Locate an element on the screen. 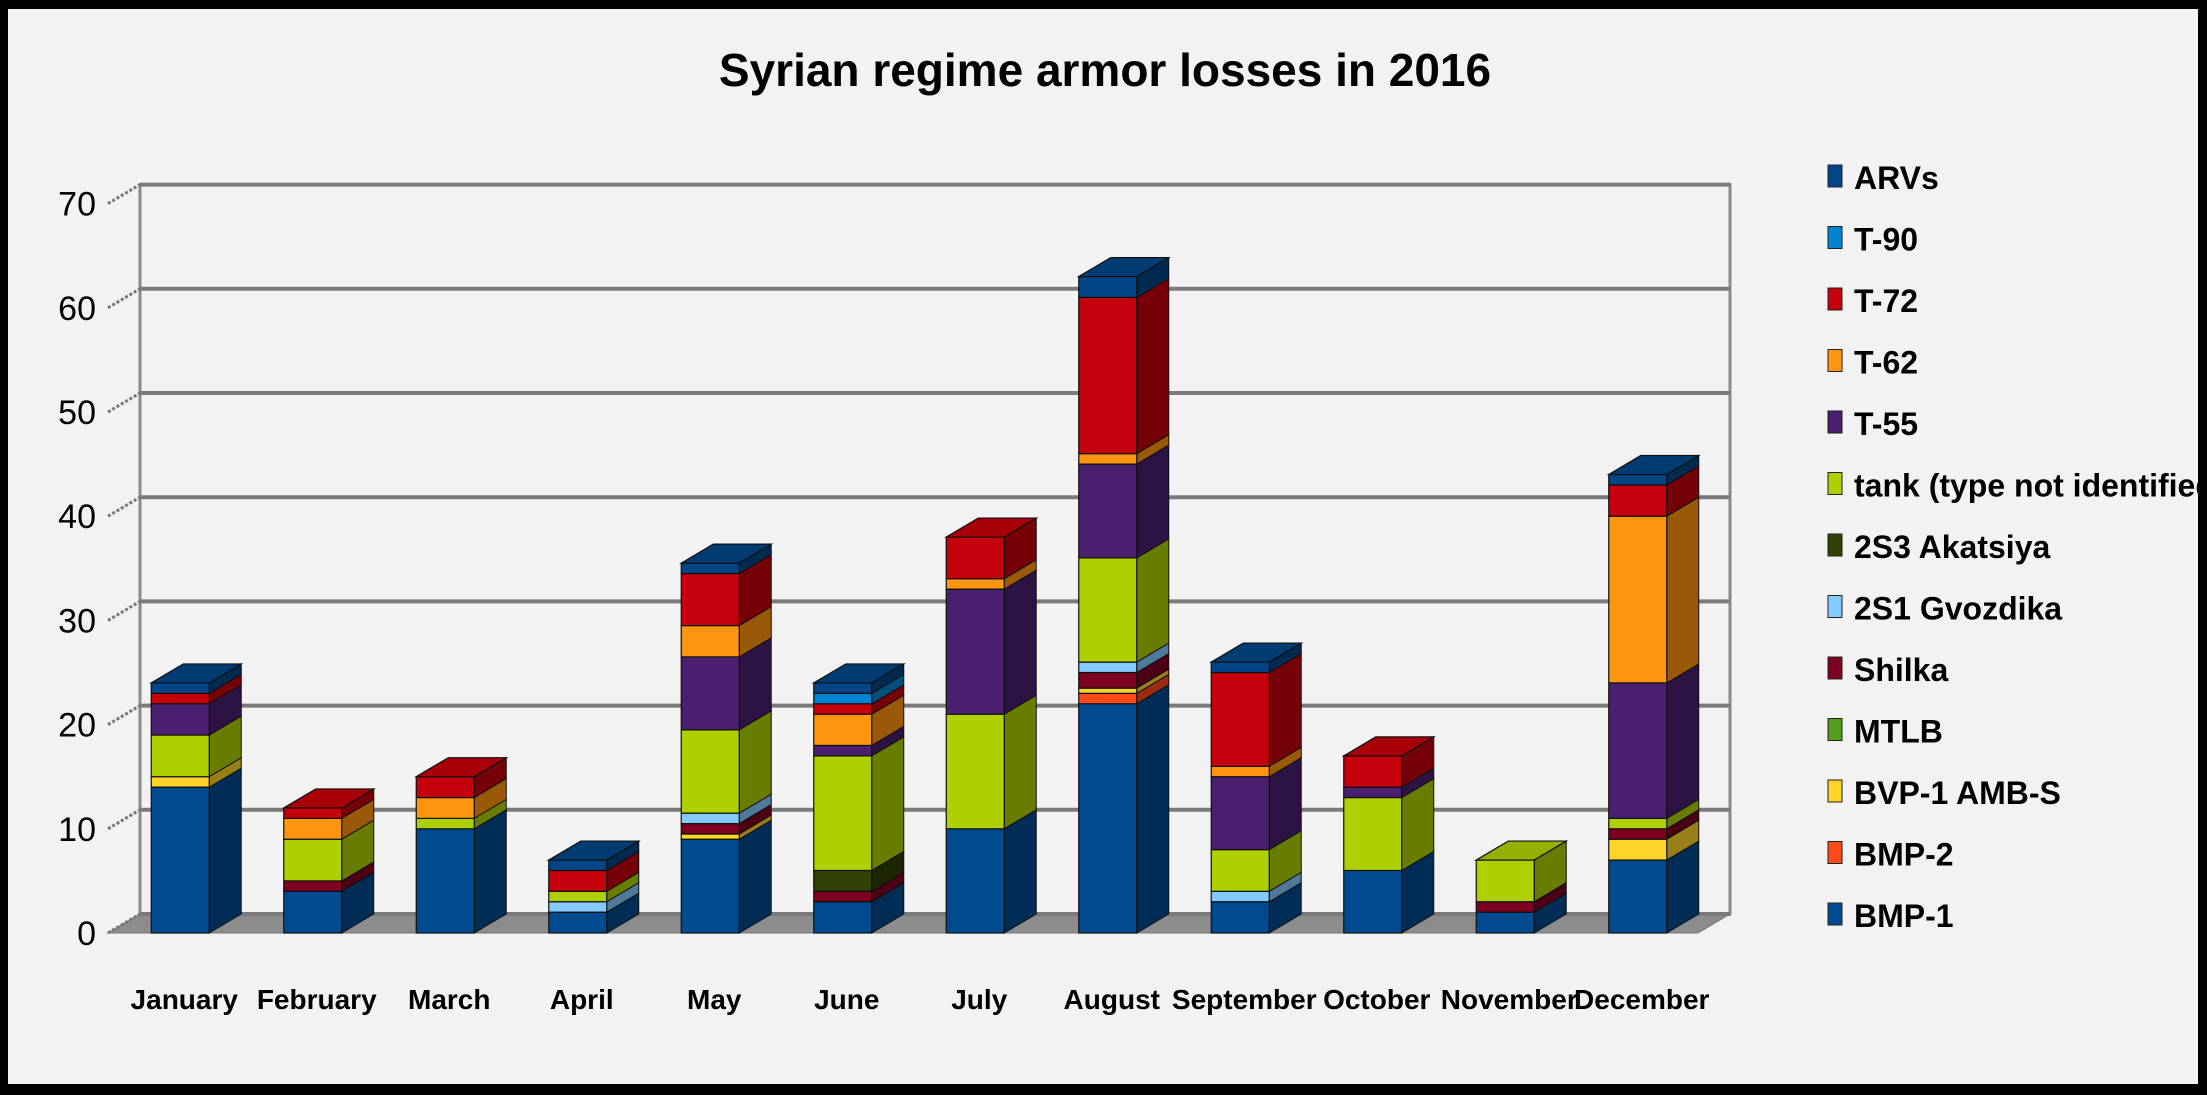  bar-stack-july is located at coordinates (991, 725).